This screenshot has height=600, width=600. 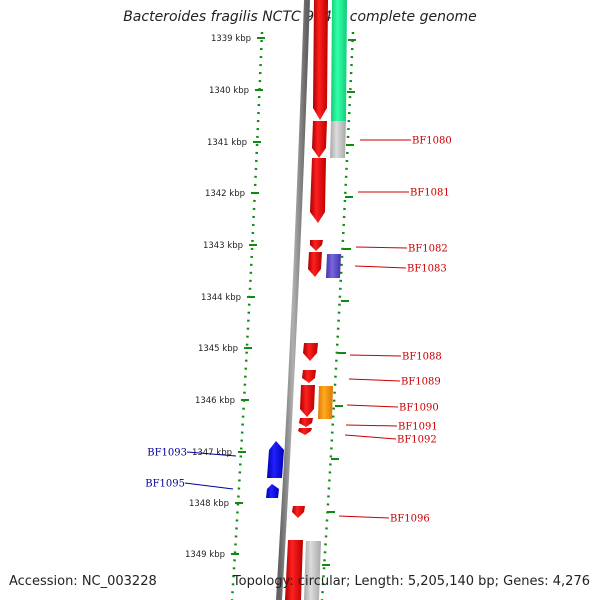 What do you see at coordinates (419, 408) in the screenshot?
I see `gene-label-bf1090: BF1090` at bounding box center [419, 408].